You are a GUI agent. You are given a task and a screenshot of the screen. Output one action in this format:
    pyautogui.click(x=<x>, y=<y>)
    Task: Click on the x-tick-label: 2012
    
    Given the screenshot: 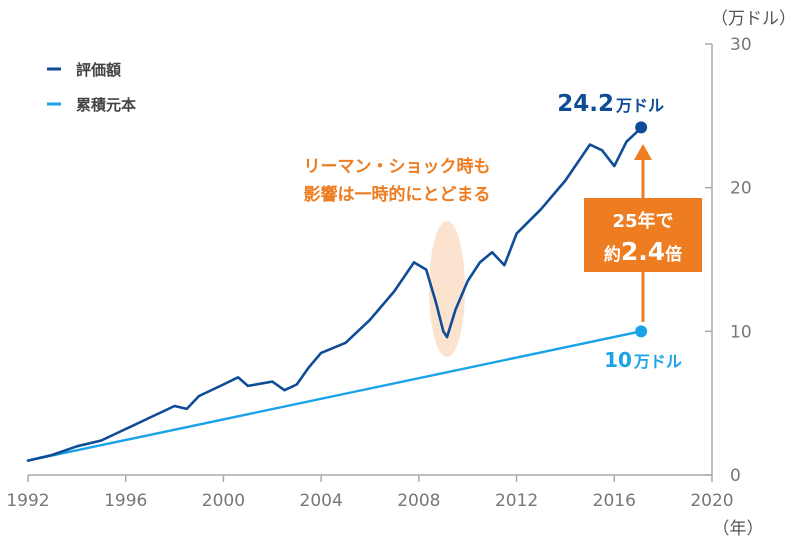 What is the action you would take?
    pyautogui.click(x=516, y=501)
    